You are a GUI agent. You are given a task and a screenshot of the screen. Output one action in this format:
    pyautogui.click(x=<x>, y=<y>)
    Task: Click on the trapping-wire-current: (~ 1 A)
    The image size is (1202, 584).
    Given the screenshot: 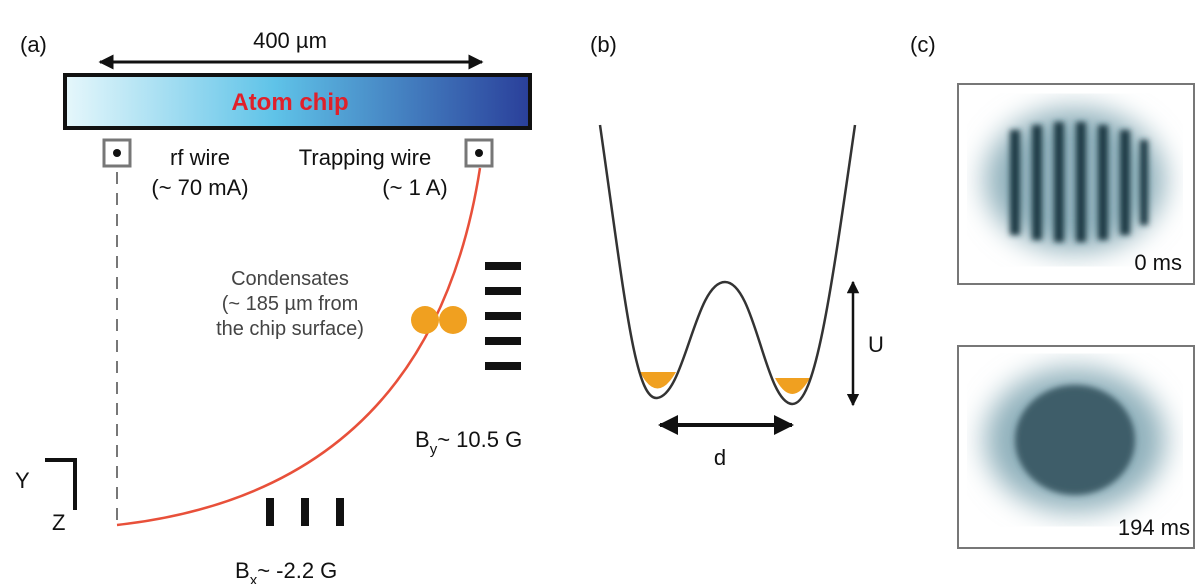 What is the action you would take?
    pyautogui.click(x=414, y=187)
    